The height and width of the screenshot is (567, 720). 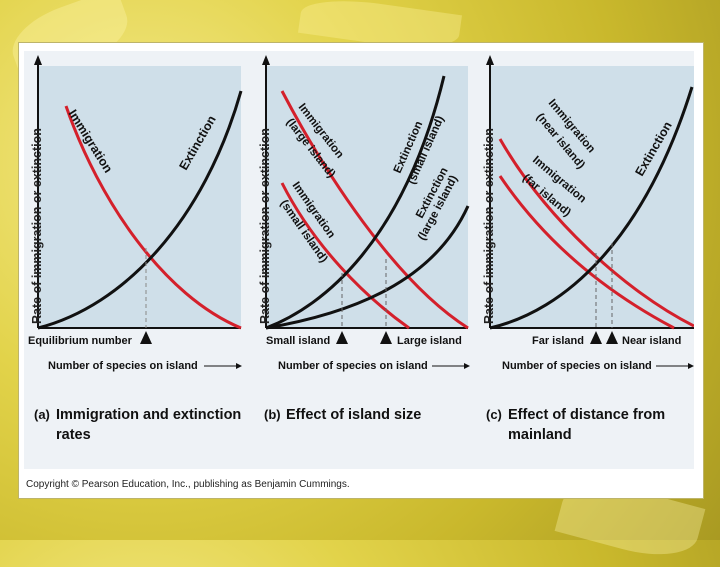 What do you see at coordinates (153, 217) in the screenshot?
I see `panel-a-immigration-curve` at bounding box center [153, 217].